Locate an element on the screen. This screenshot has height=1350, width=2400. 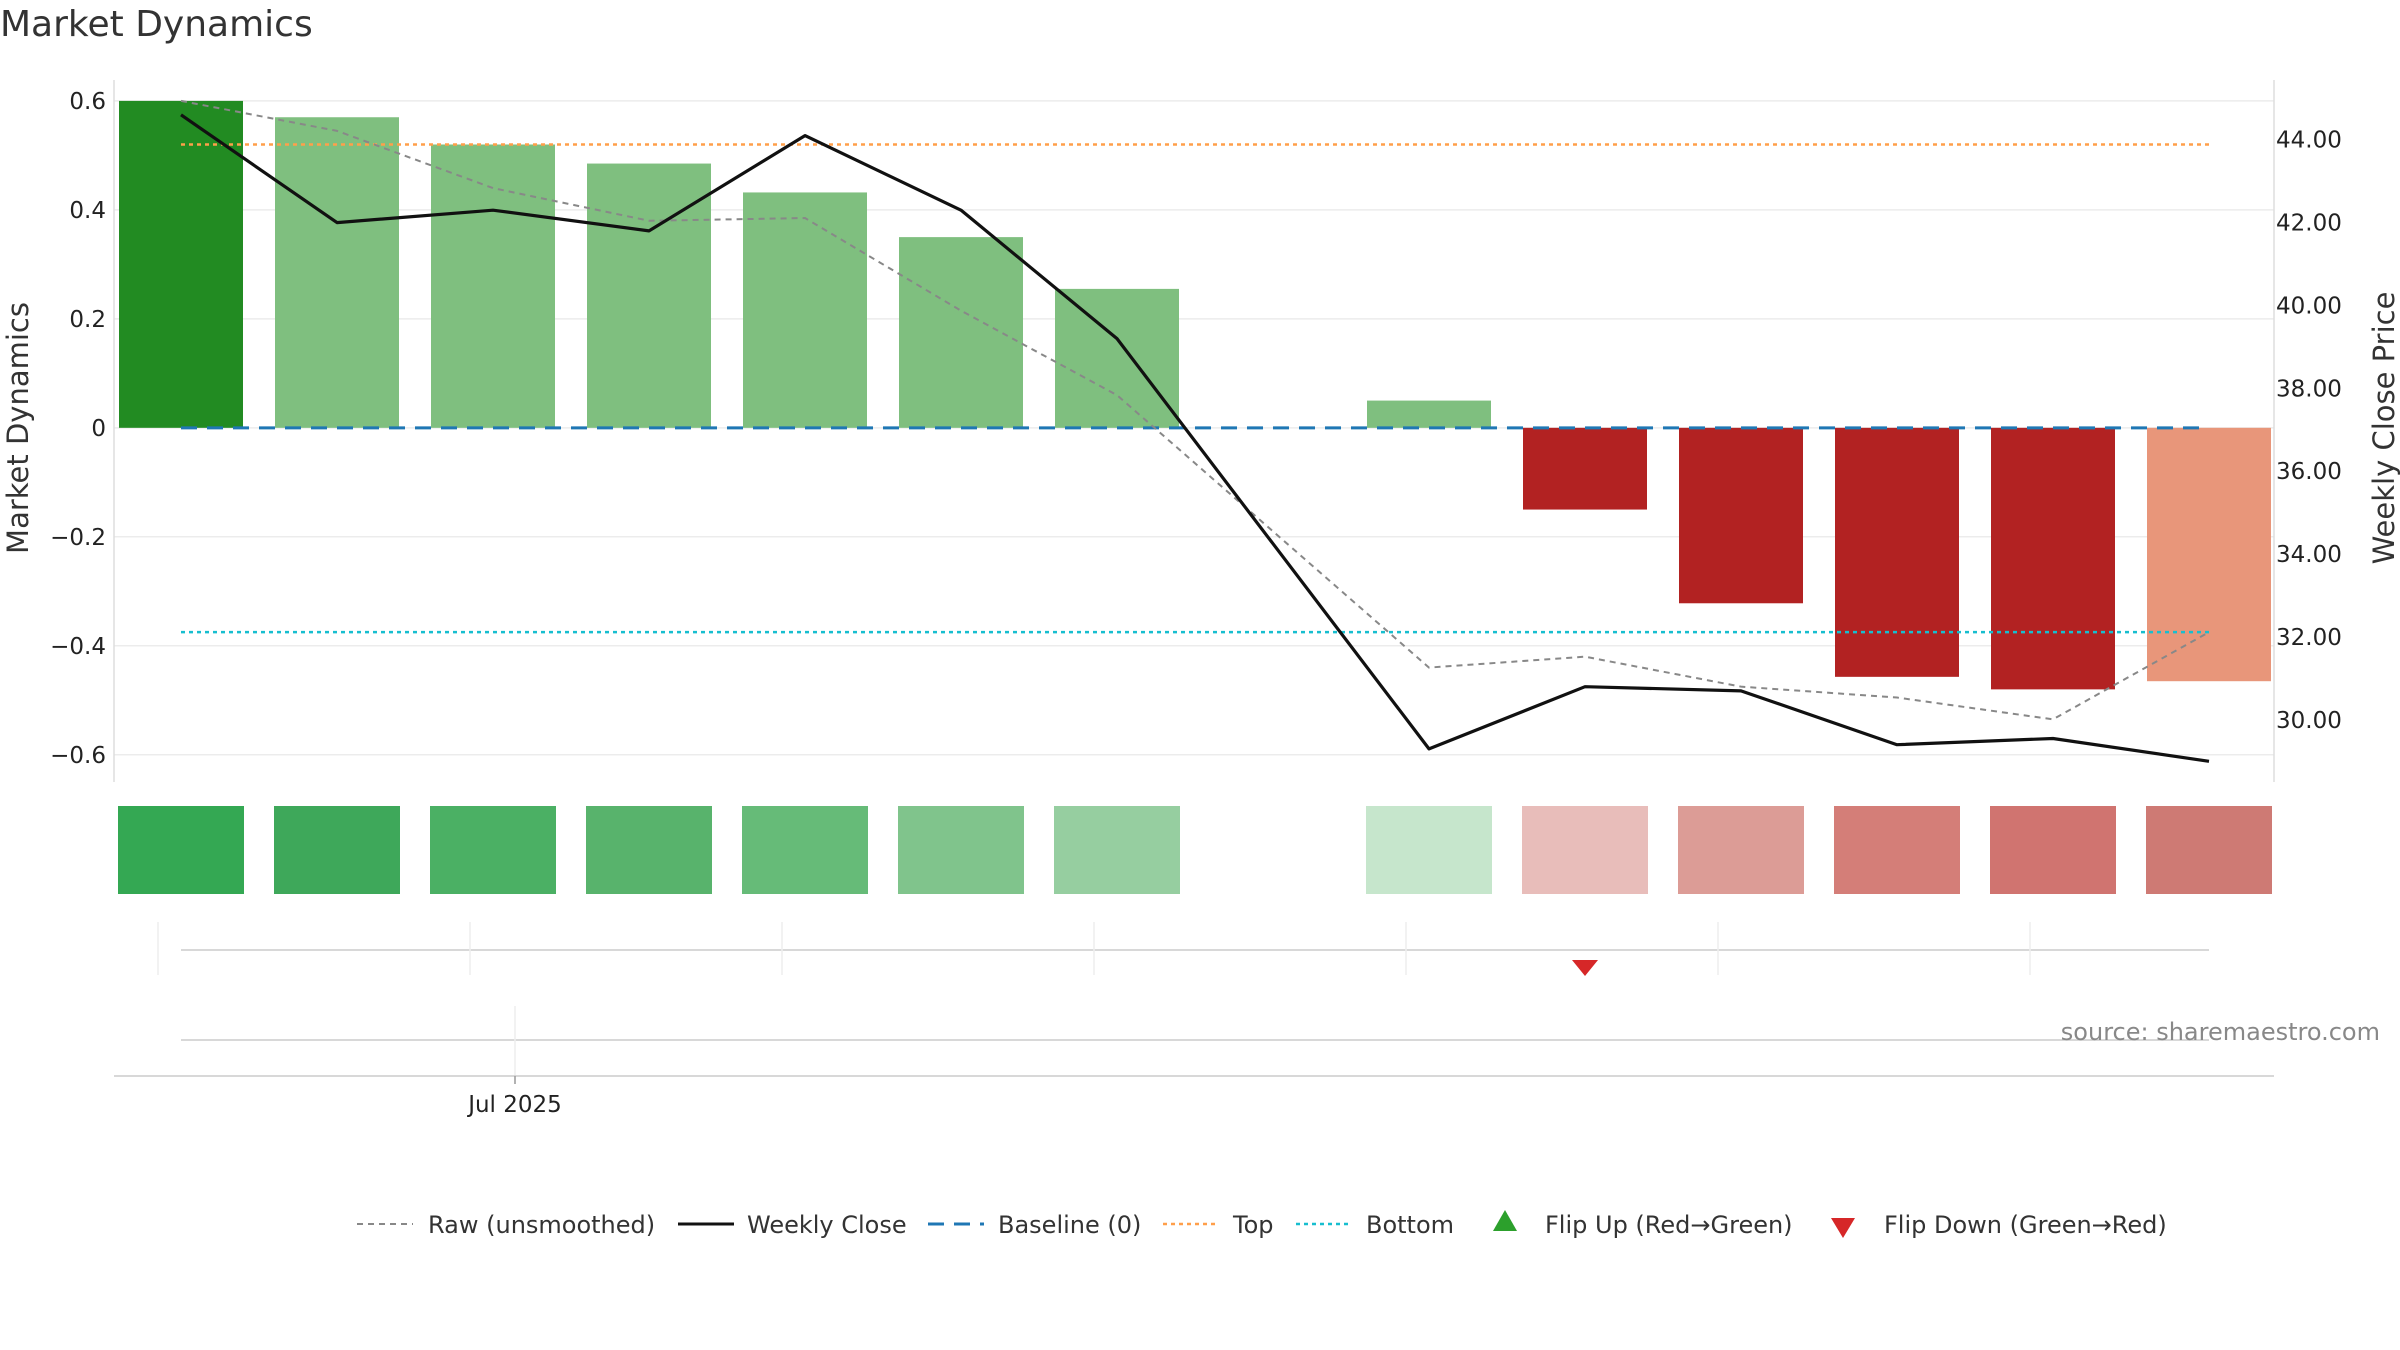
right-tick-label: 44.00 is located at coordinates (2309, 141).